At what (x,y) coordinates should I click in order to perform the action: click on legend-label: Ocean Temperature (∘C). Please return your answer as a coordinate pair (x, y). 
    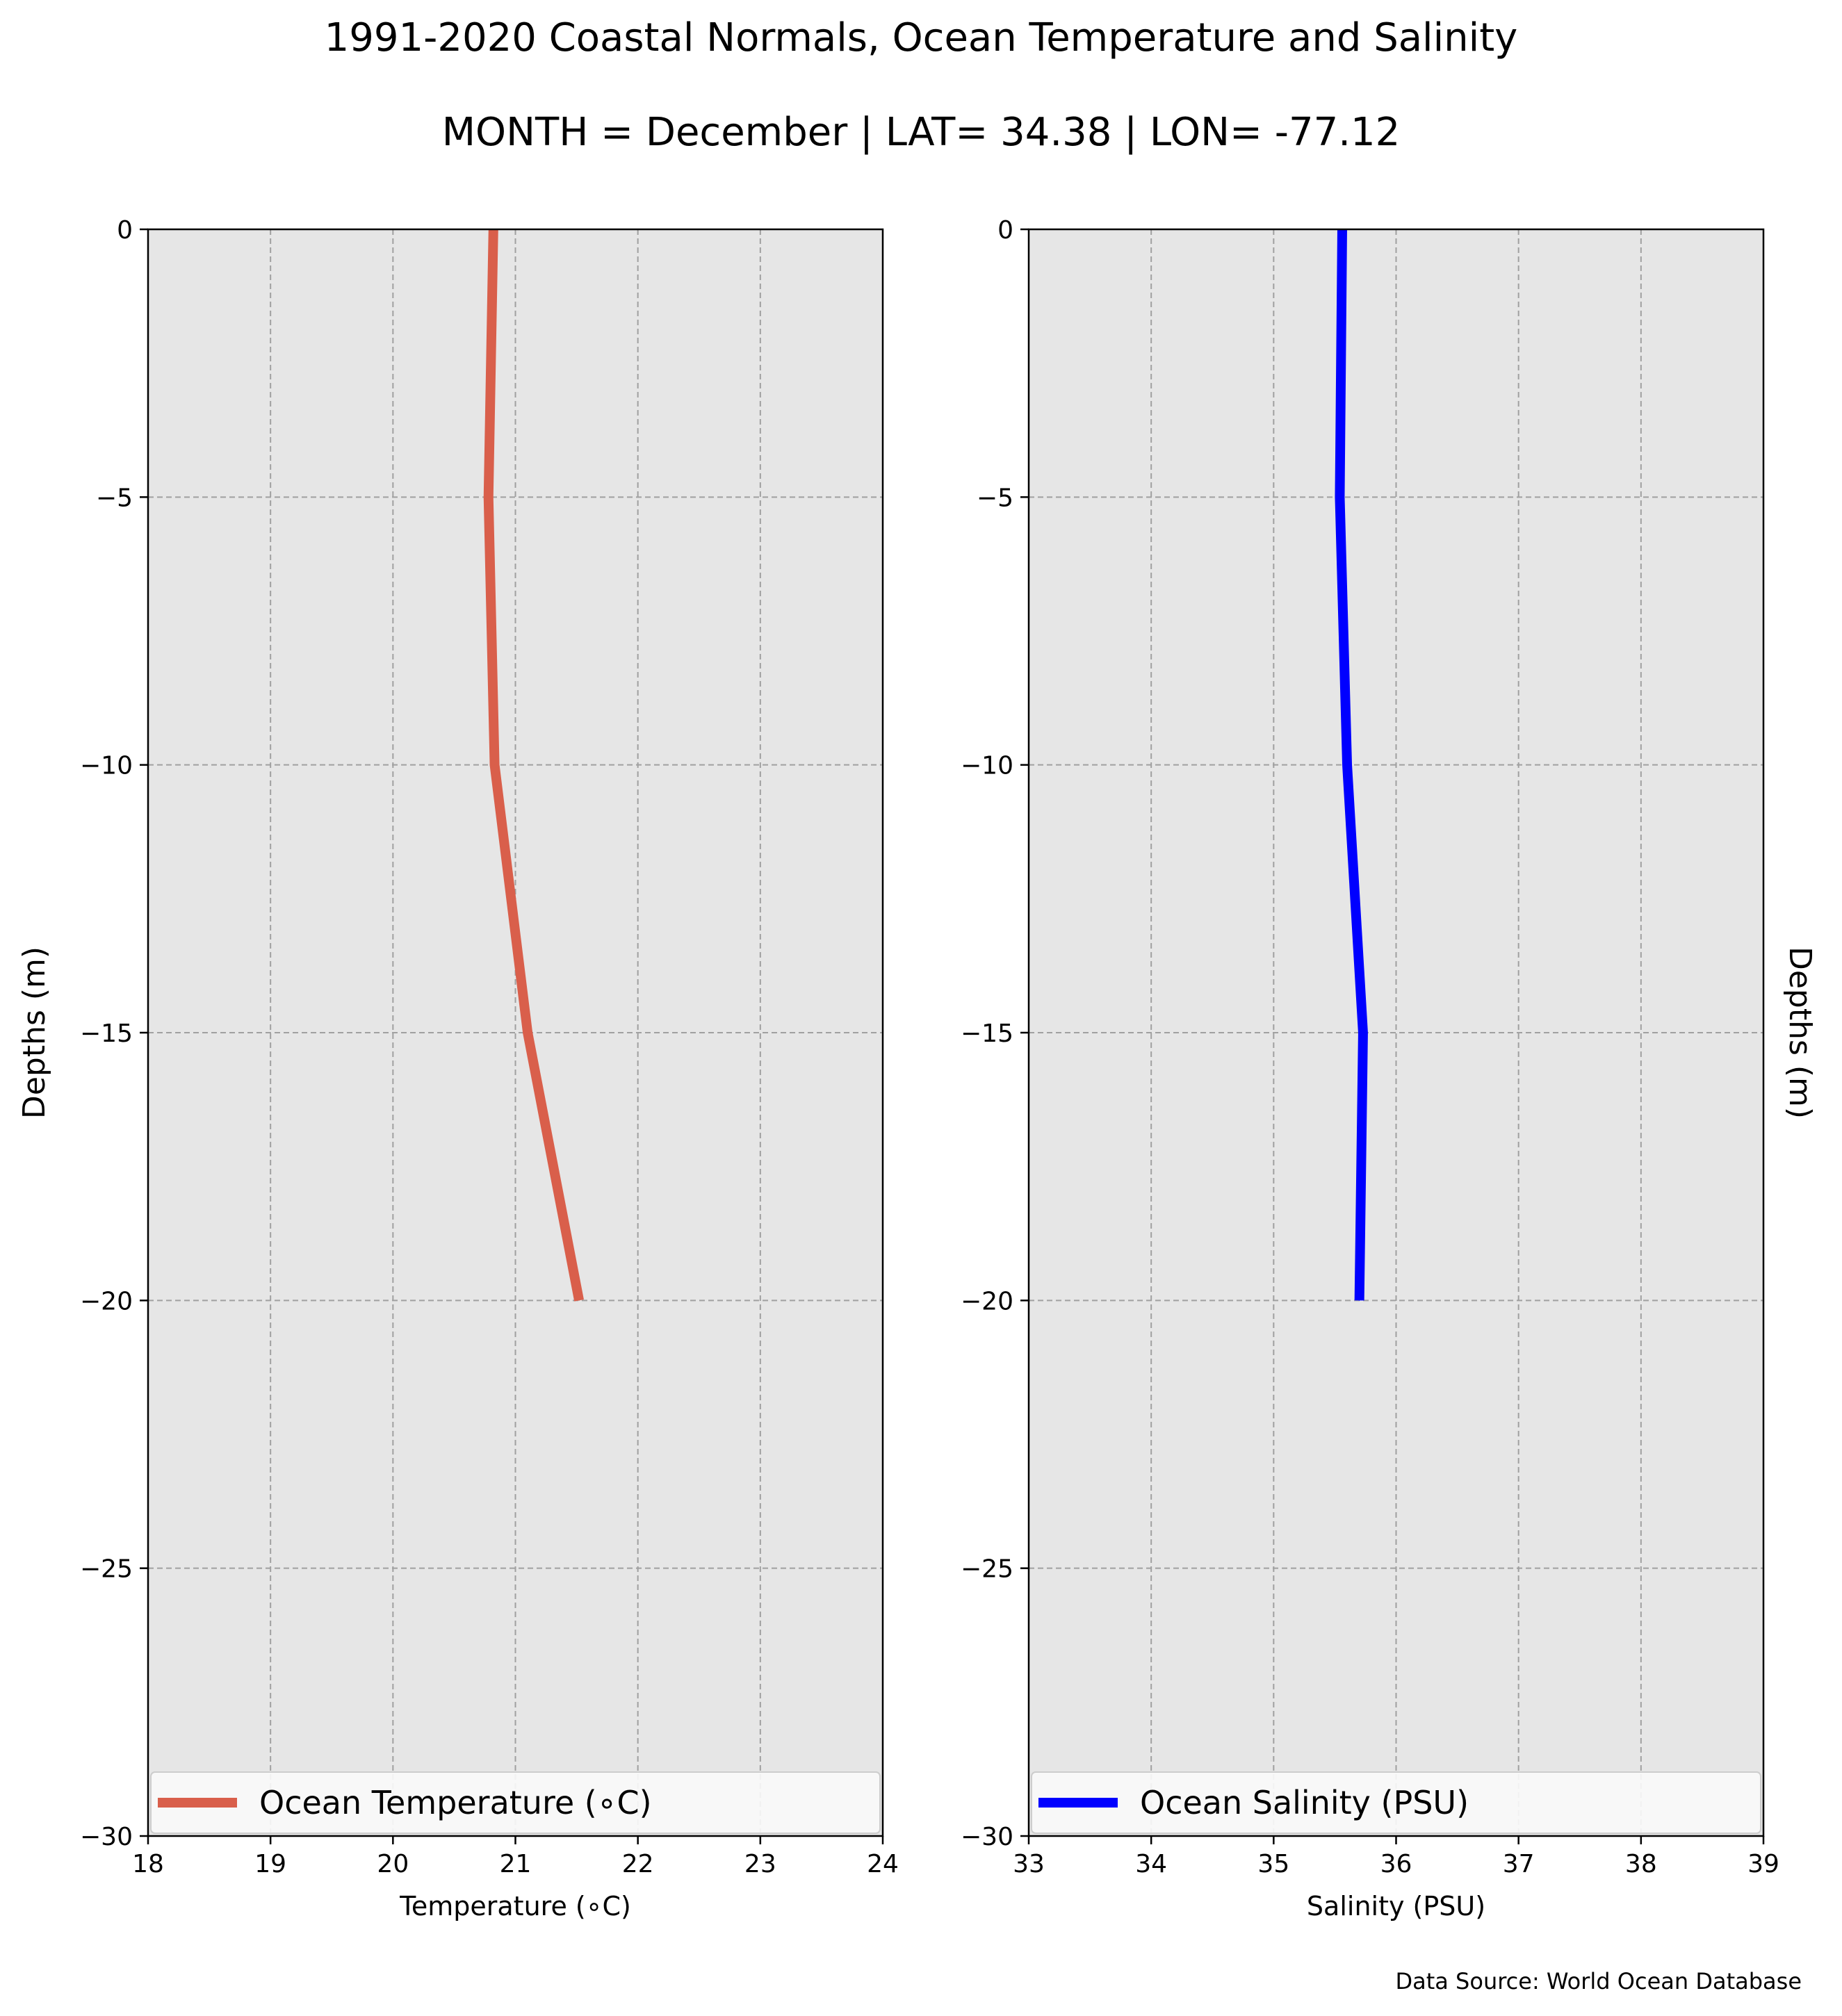
    Looking at the image, I should click on (455, 1803).